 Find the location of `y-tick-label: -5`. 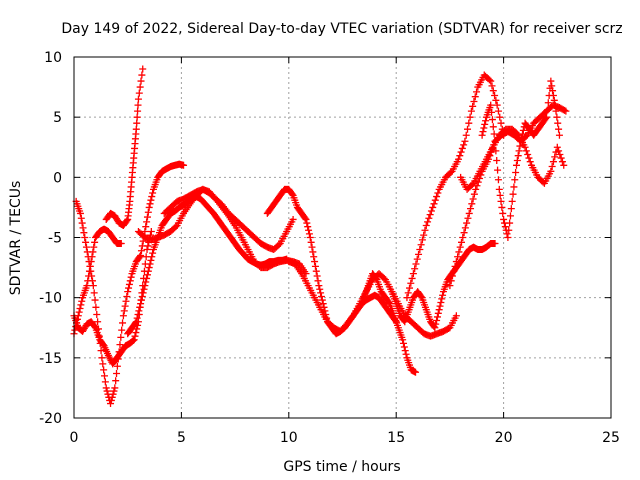

y-tick-label: -5 is located at coordinates (55, 239).